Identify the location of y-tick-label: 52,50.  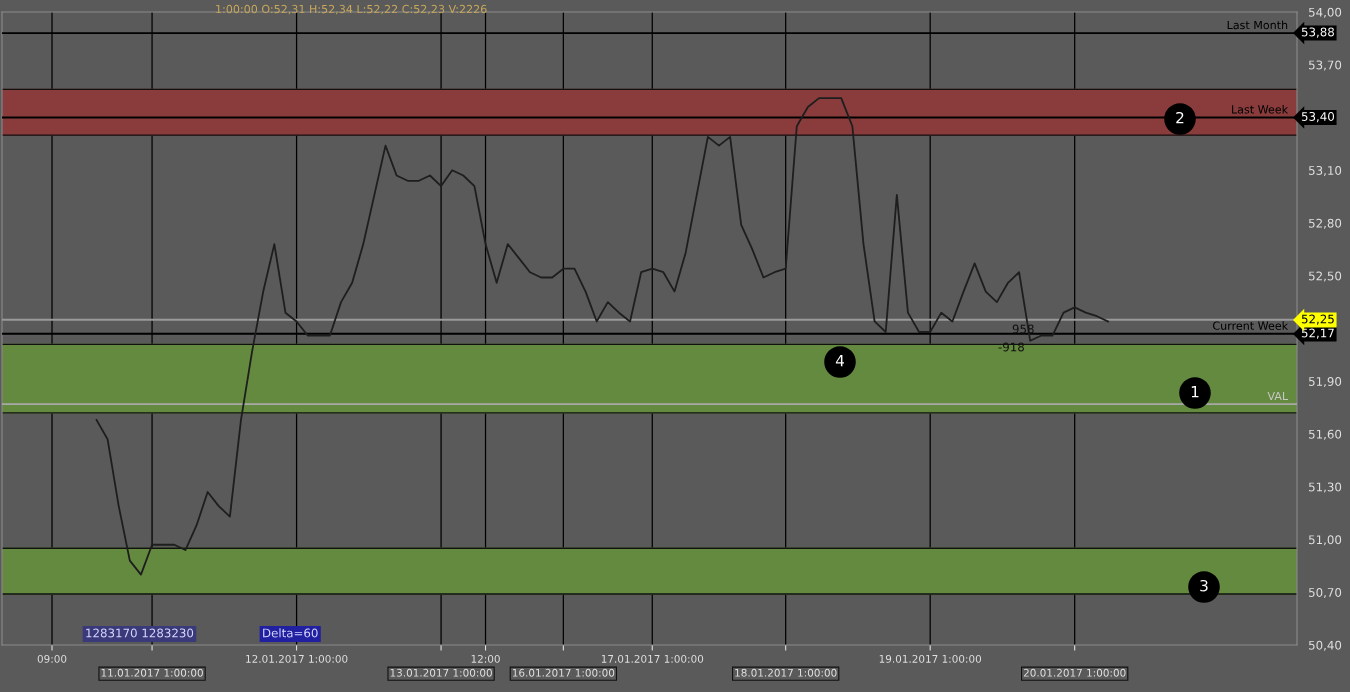
(1325, 276).